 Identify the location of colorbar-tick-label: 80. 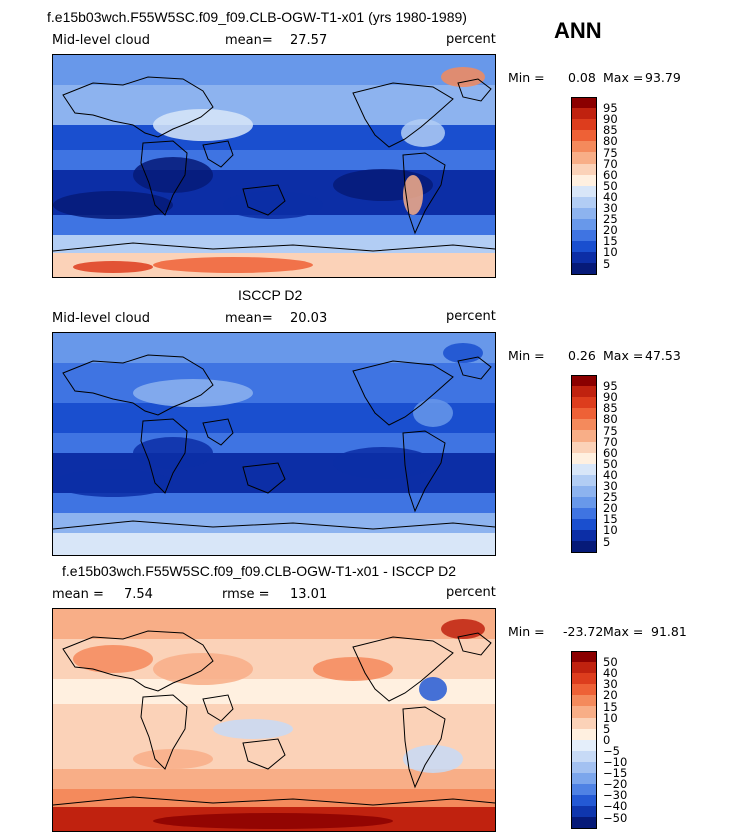
(610, 419).